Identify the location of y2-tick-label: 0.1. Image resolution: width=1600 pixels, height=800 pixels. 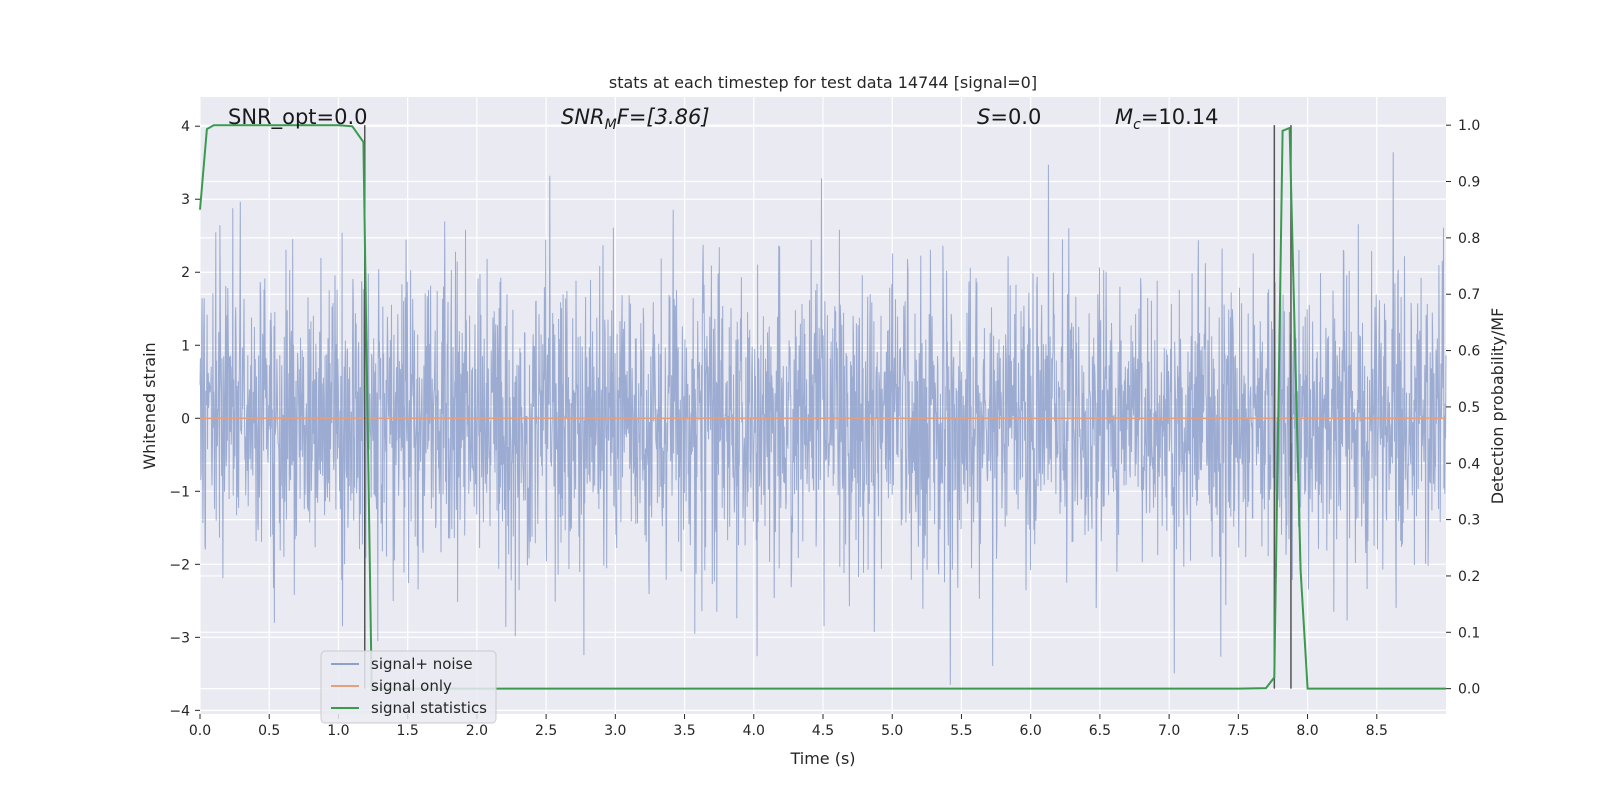
(1469, 633).